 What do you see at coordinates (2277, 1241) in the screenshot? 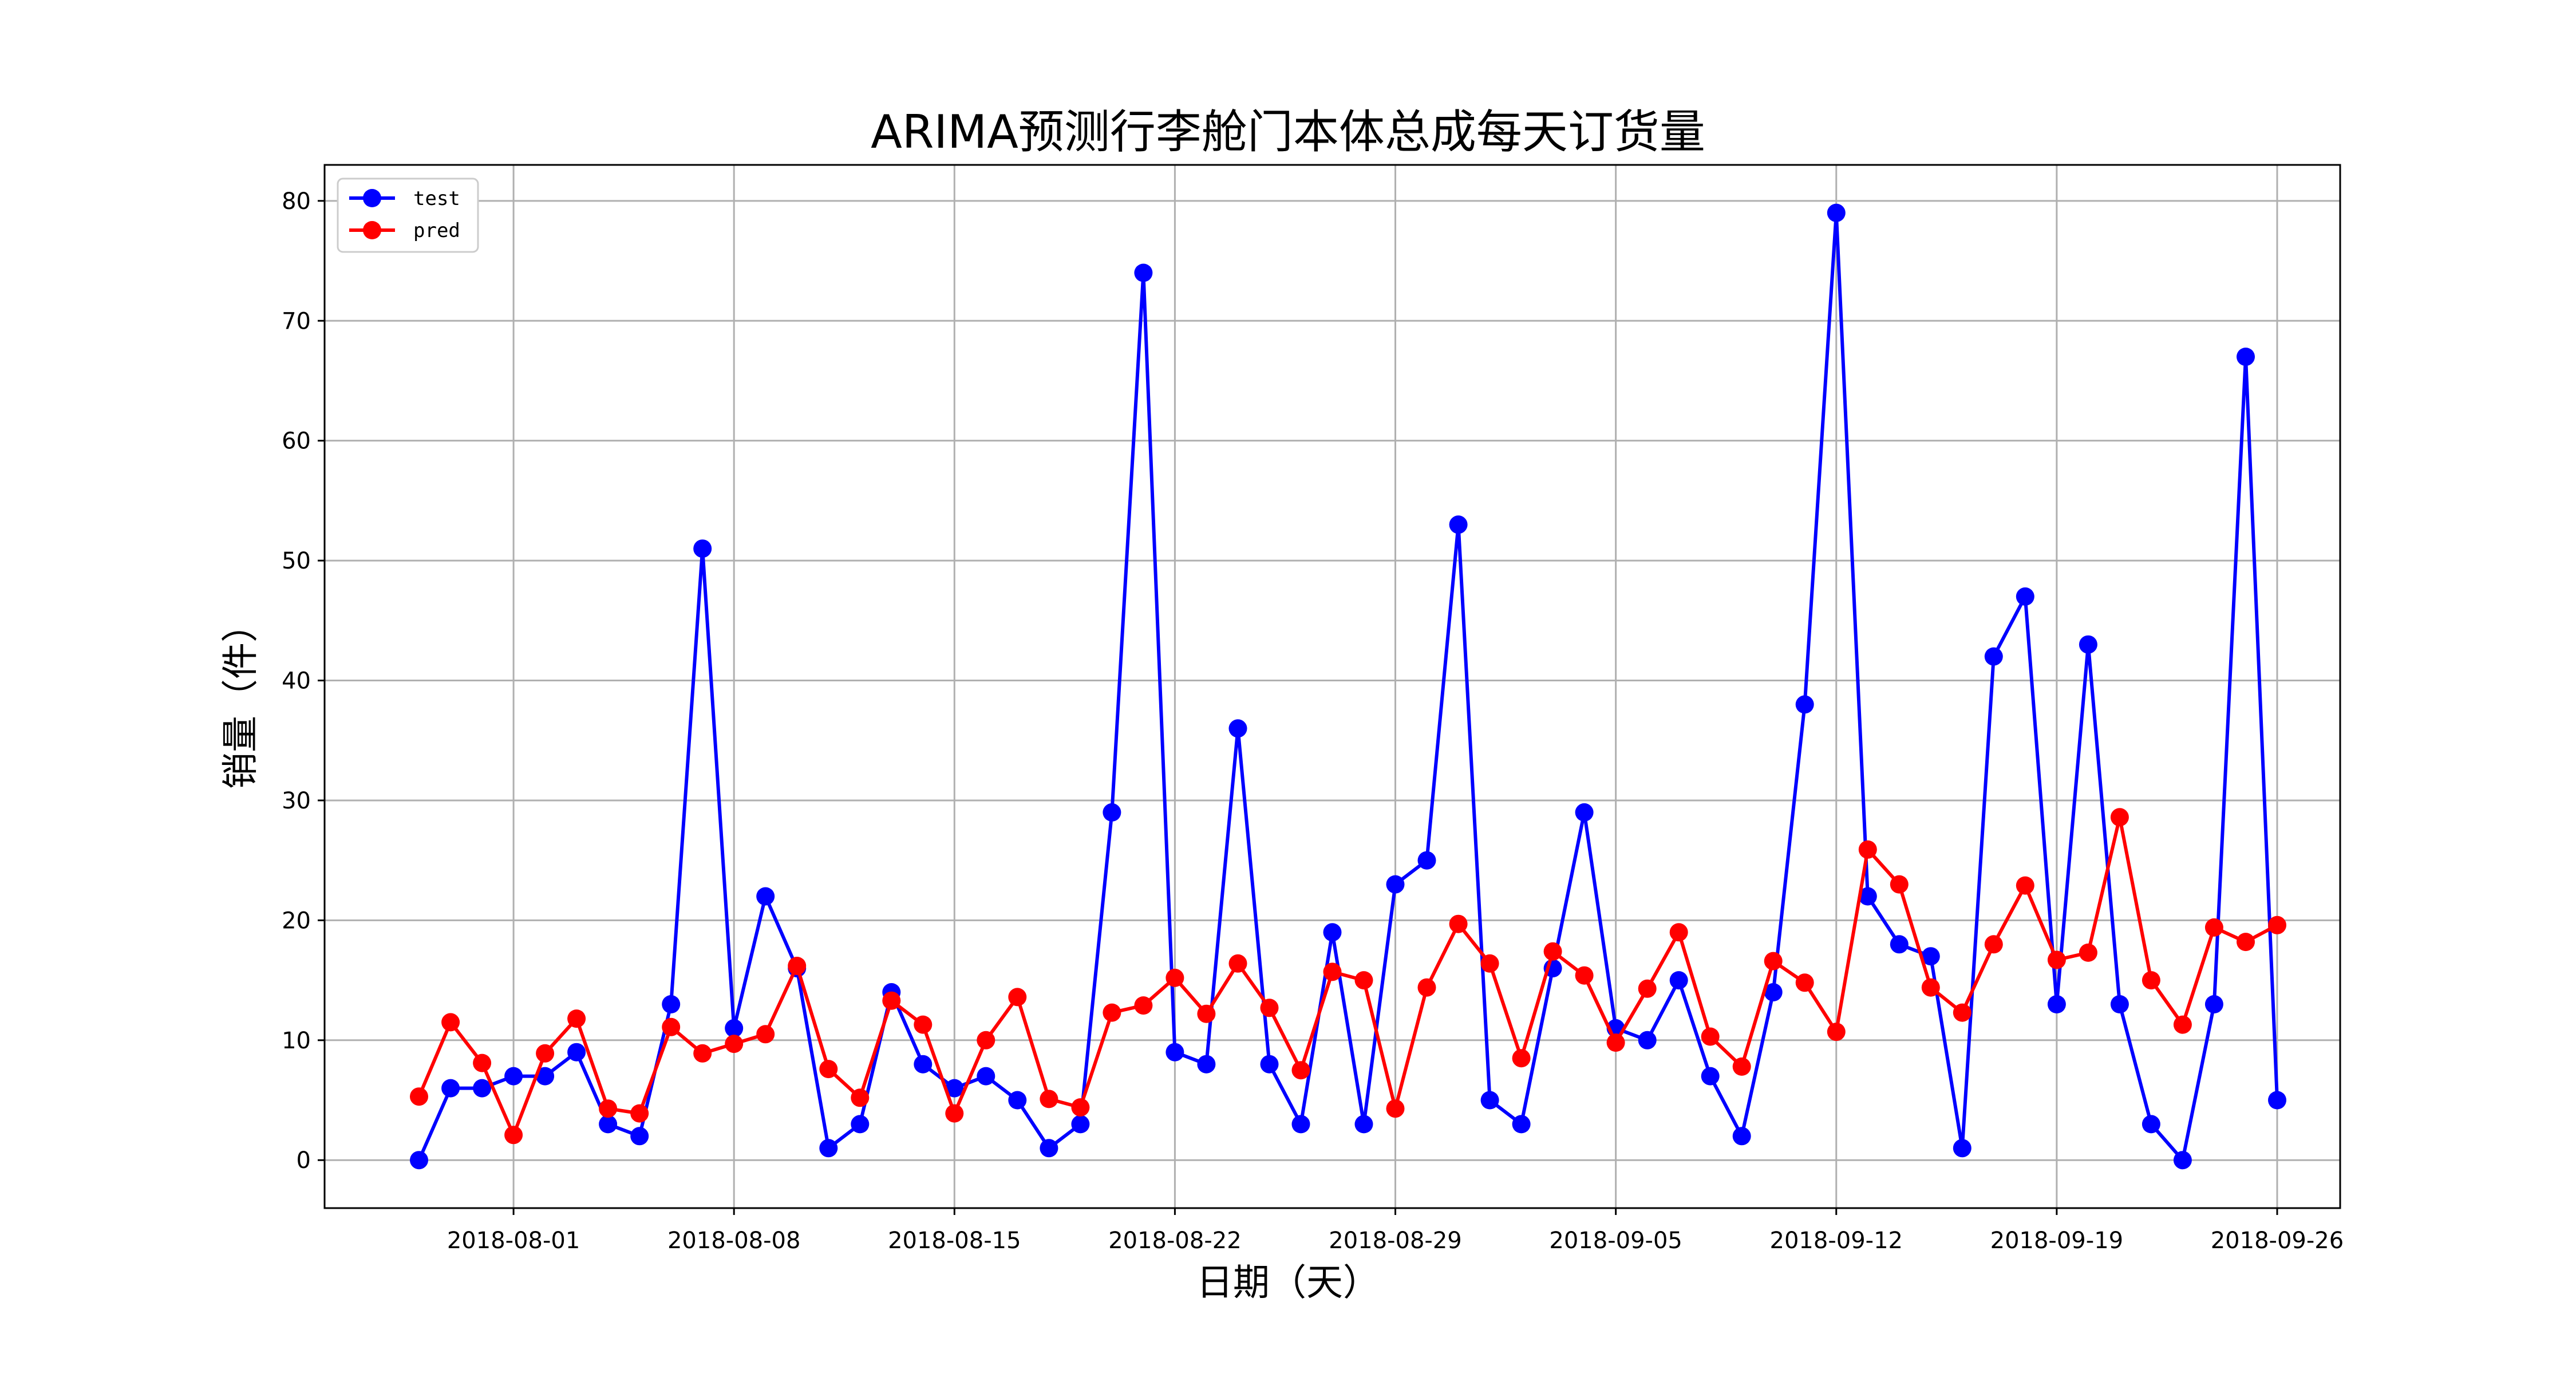
I see `x-tick-label: 2018-09-26` at bounding box center [2277, 1241].